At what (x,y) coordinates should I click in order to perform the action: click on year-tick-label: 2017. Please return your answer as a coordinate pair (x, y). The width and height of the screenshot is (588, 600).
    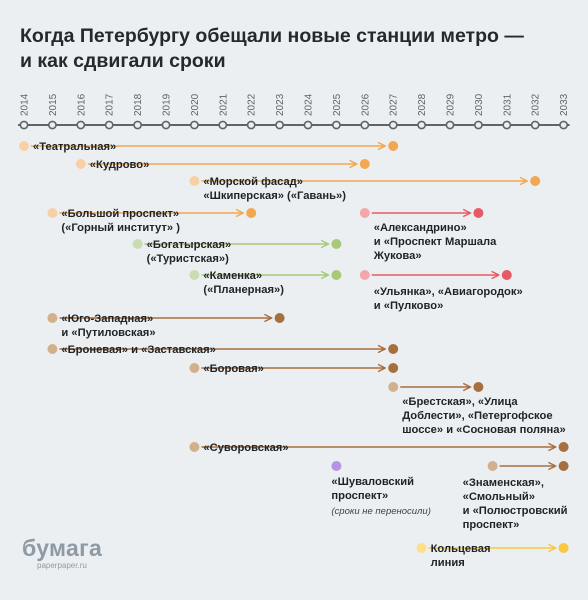
    Looking at the image, I should click on (110, 104).